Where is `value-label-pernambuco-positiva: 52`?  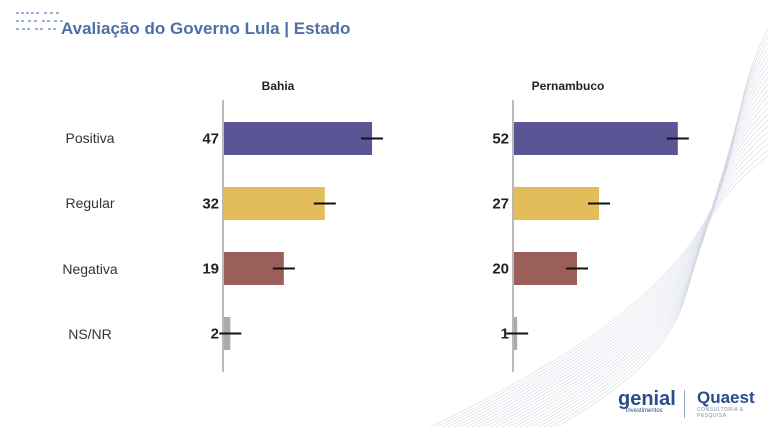
value-label-pernambuco-positiva: 52 is located at coordinates (500, 139).